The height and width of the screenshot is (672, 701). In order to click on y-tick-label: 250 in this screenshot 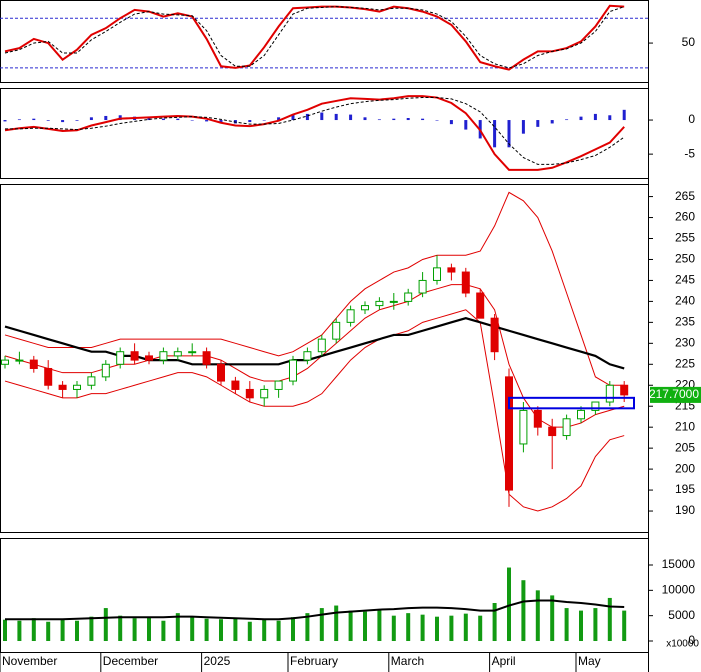, I will do `click(685, 259)`.